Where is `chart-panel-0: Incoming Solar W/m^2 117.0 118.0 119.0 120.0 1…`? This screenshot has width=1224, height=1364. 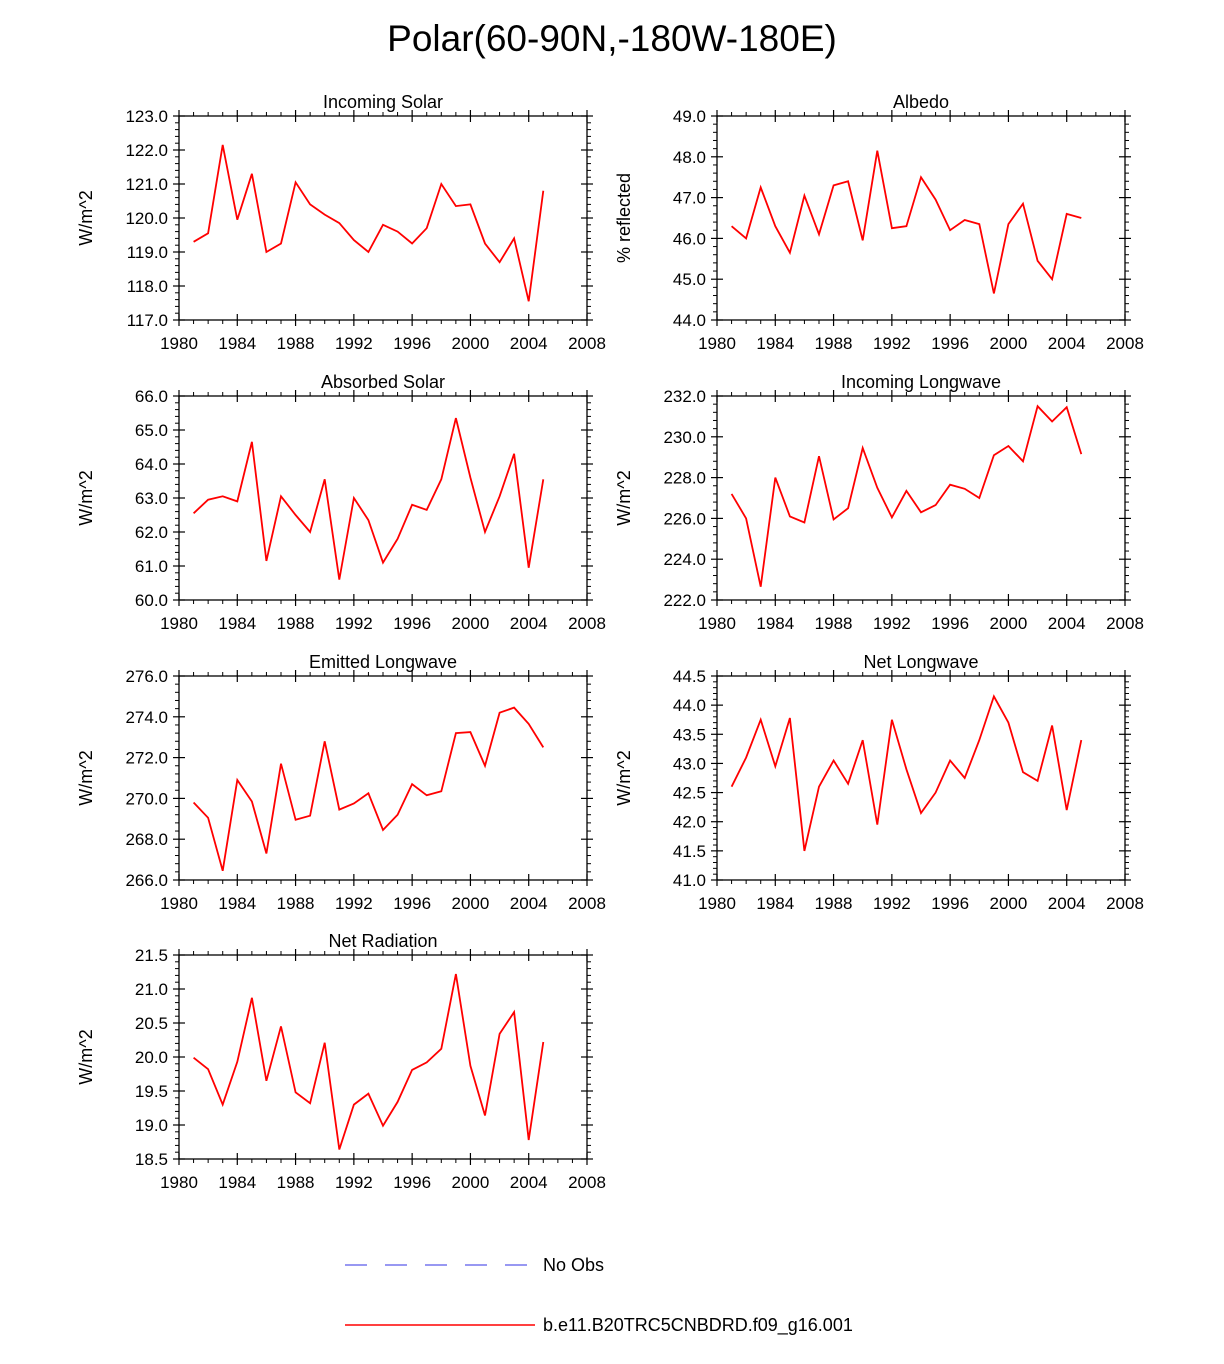 chart-panel-0: Incoming Solar W/m^2 117.0 118.0 119.0 120.0 1… is located at coordinates (341, 222).